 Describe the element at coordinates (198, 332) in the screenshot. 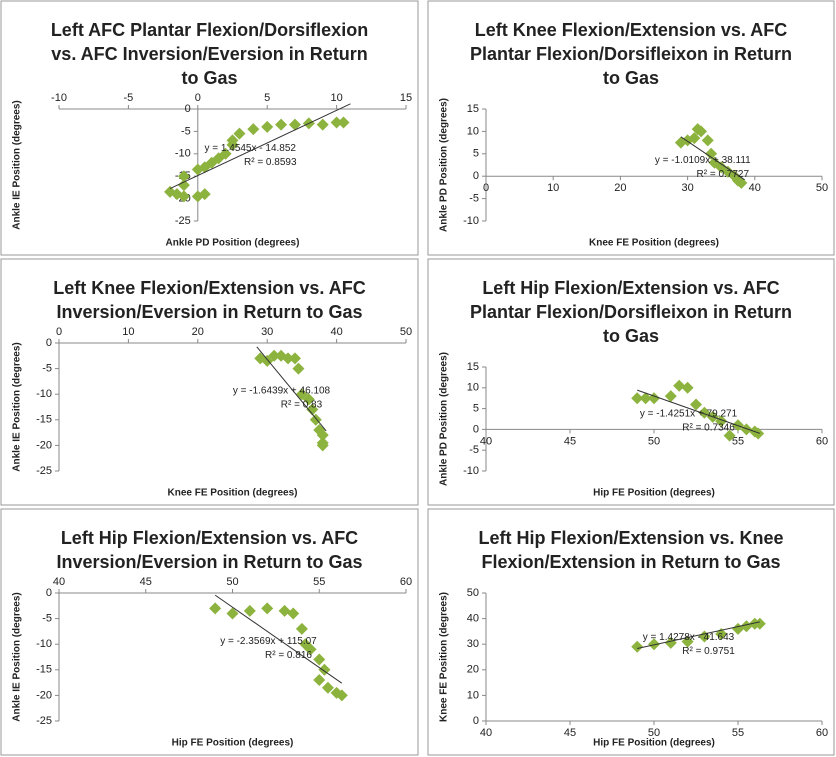

I see `x-tick-label: 20` at that location.